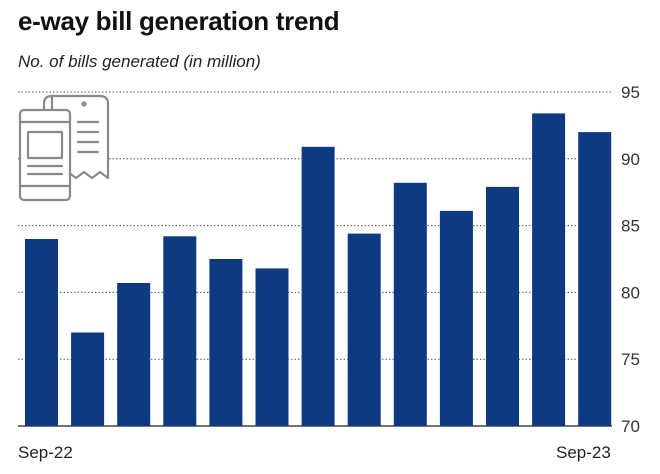 Image resolution: width=660 pixels, height=474 pixels. What do you see at coordinates (64, 148) in the screenshot?
I see `receipt-bill-icon` at bounding box center [64, 148].